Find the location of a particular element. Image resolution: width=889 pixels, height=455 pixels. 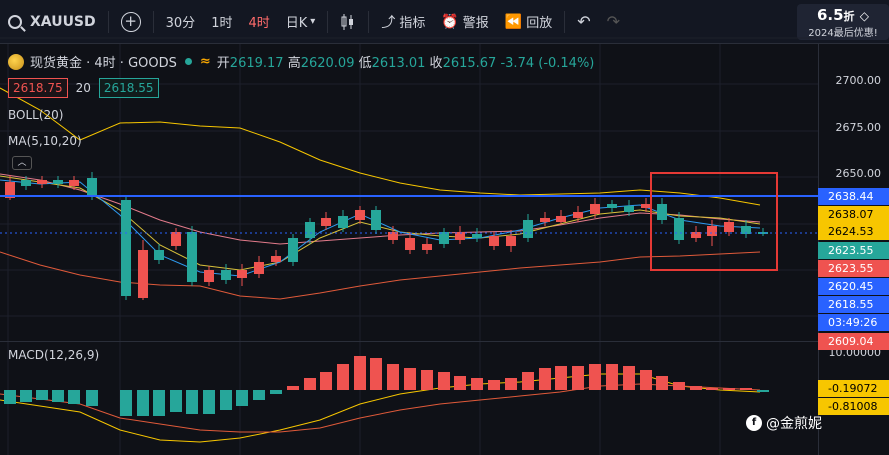

promo-text: 2024最后优惠! is located at coordinates (843, 33).